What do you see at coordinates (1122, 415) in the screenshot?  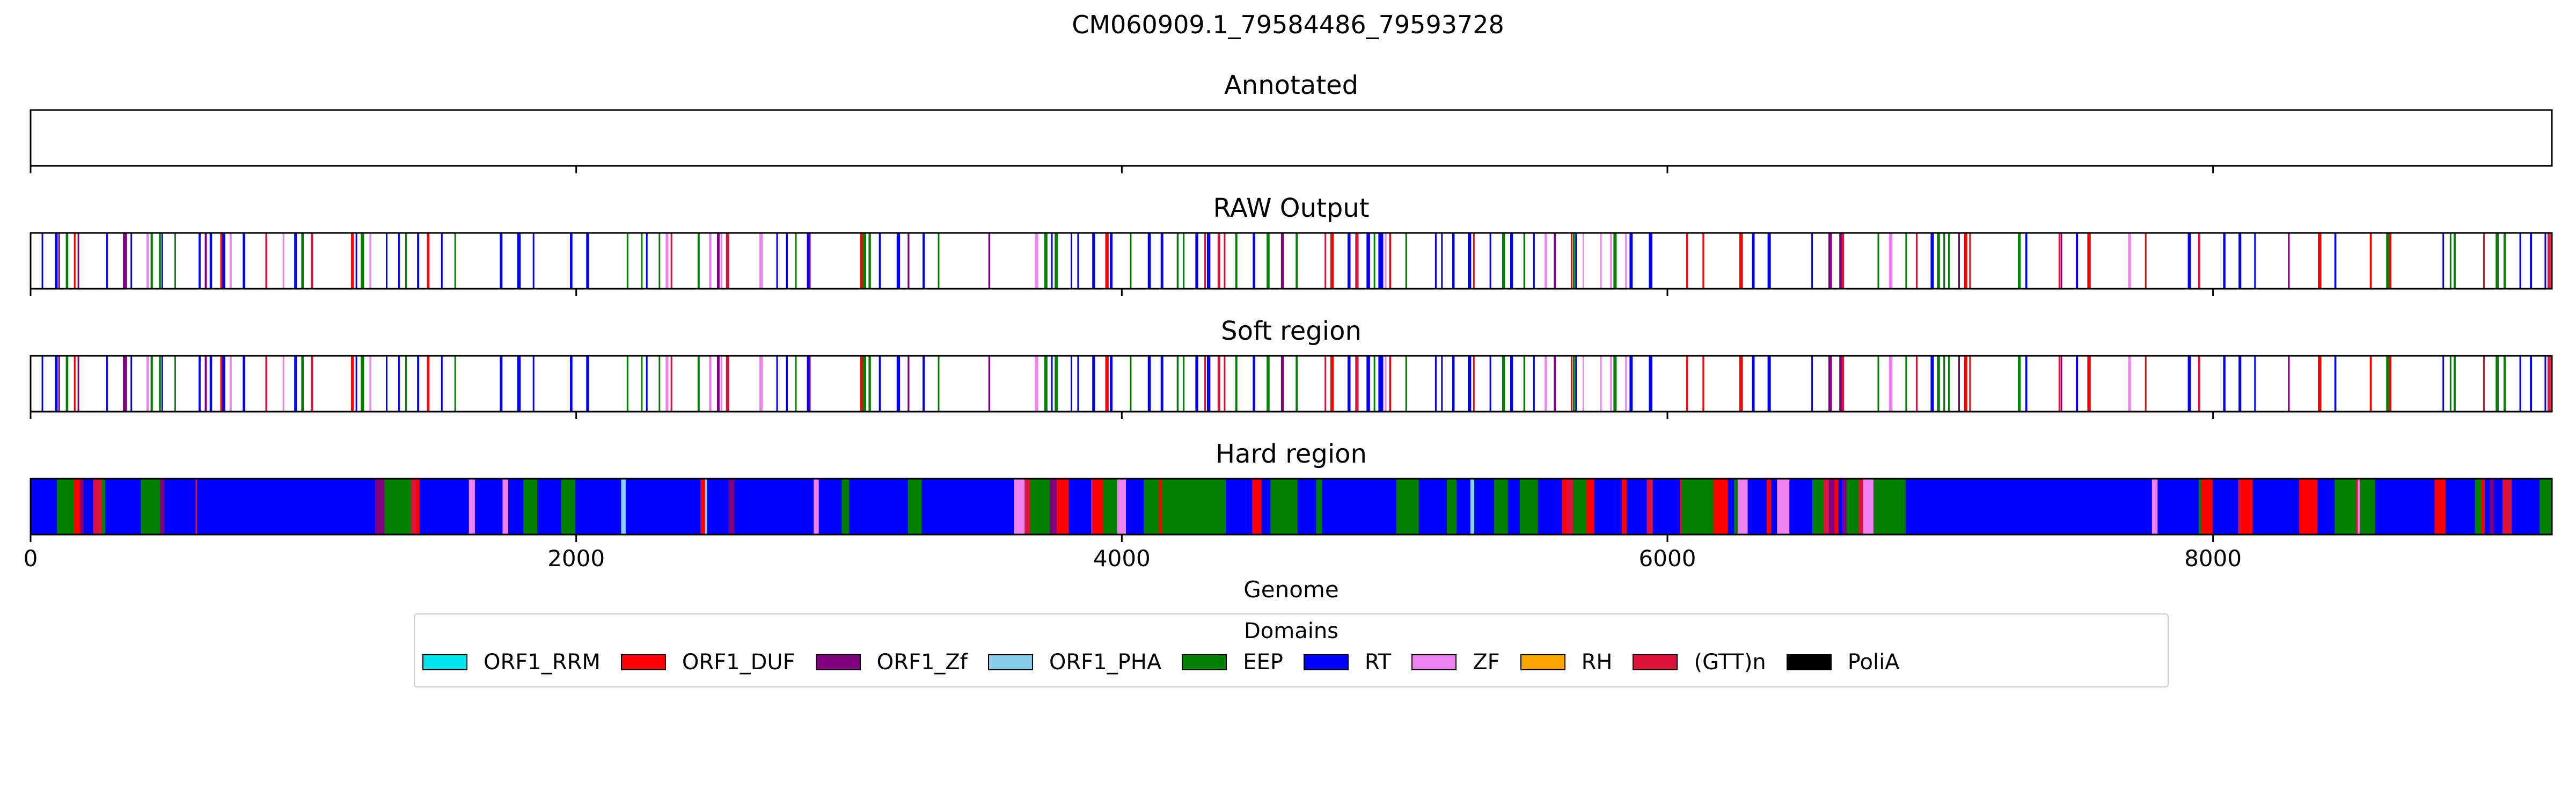 I see `ticks-soft-region` at bounding box center [1122, 415].